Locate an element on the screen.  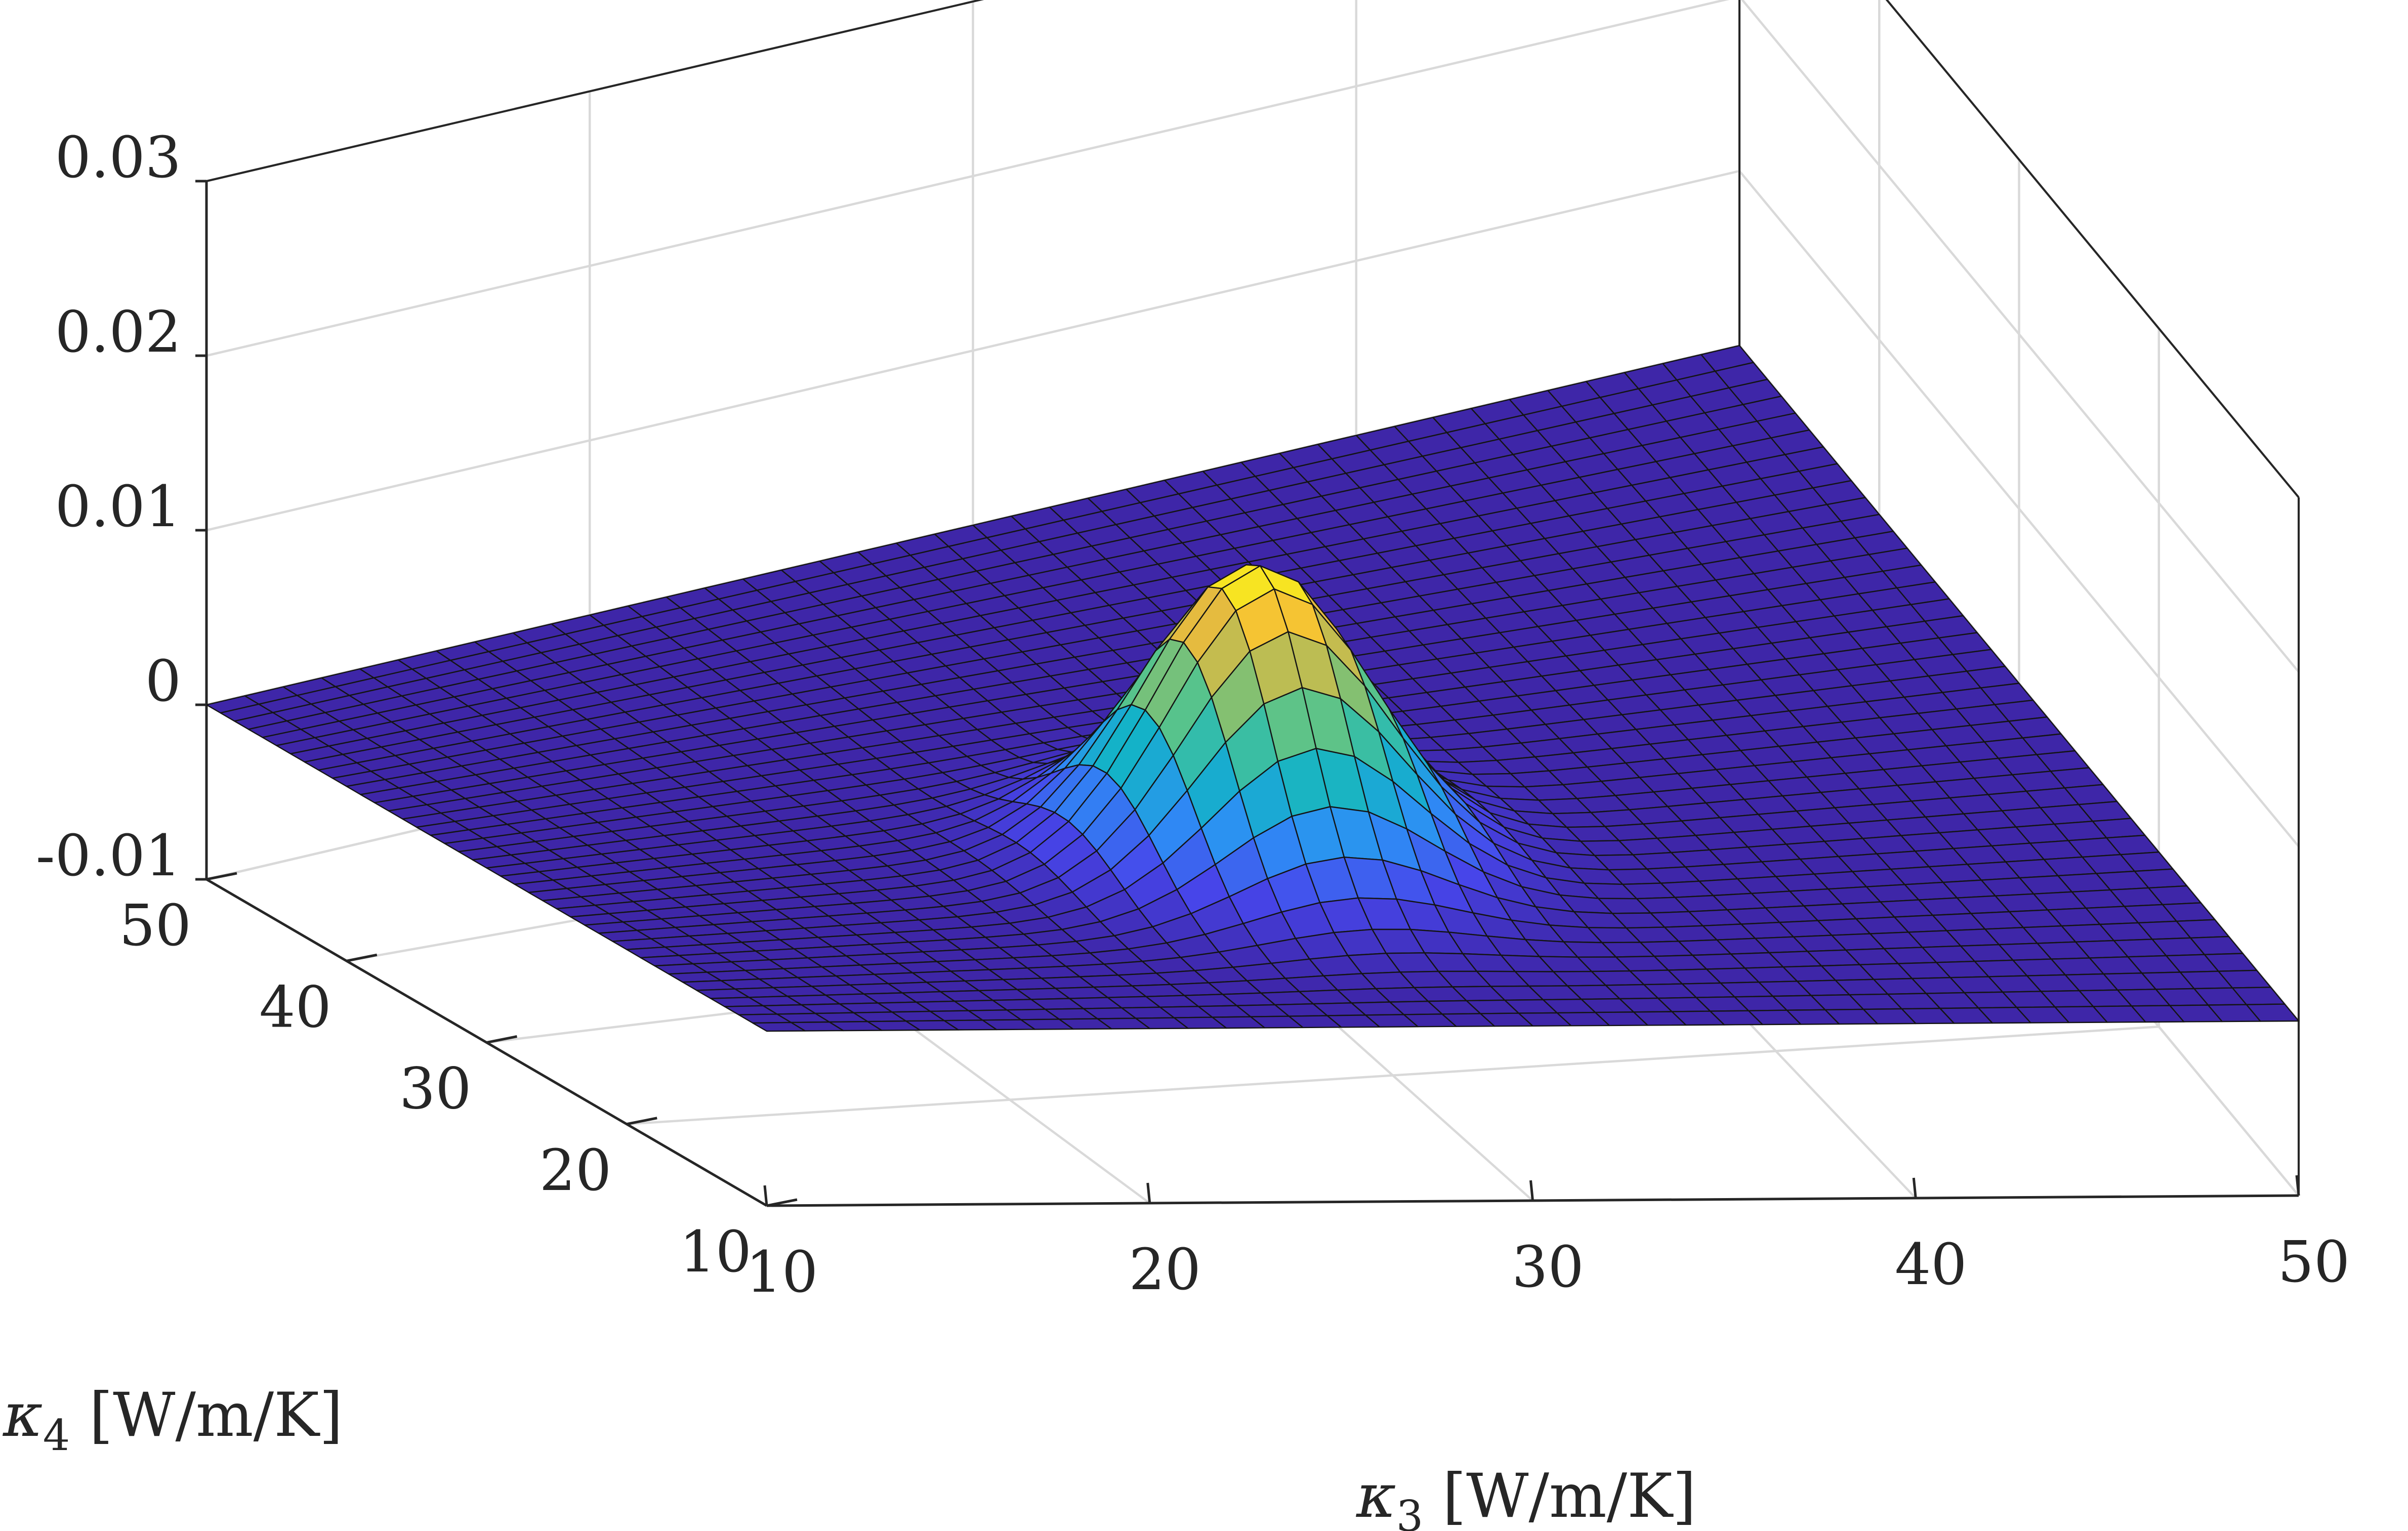
x-tick-label: 20 is located at coordinates (1165, 1270).